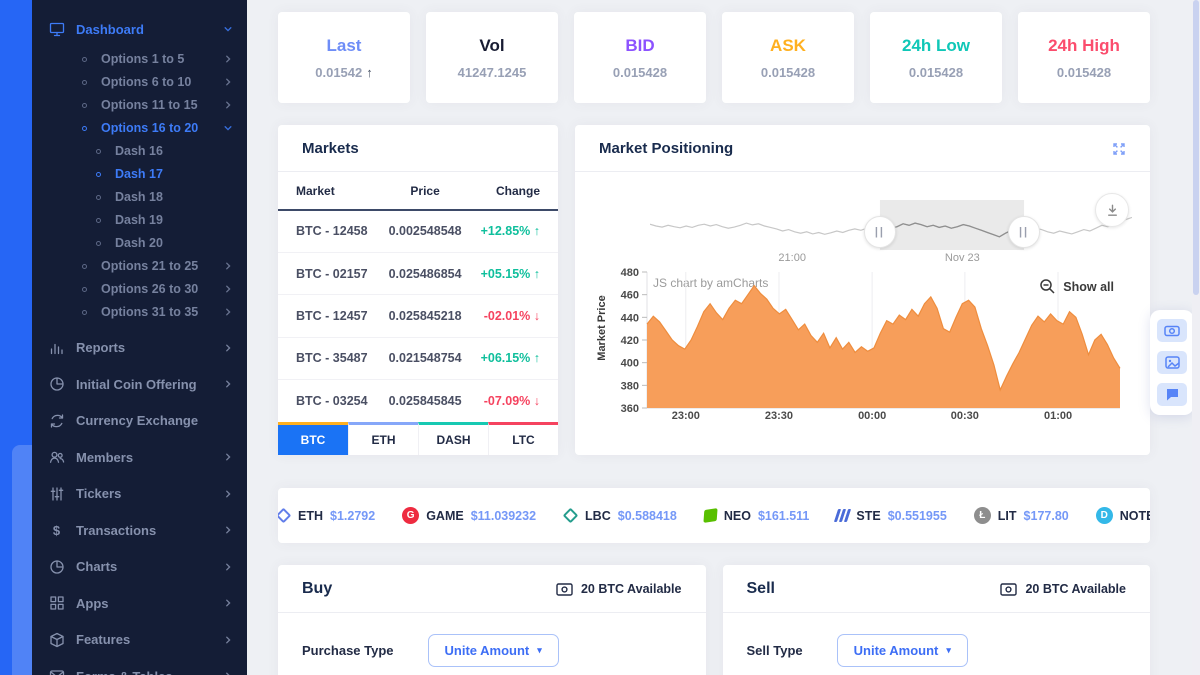 Image resolution: width=1200 pixels, height=675 pixels. I want to click on table-row: BTC - 03254 0.025845845 -07.09% ↓, so click(418, 400).